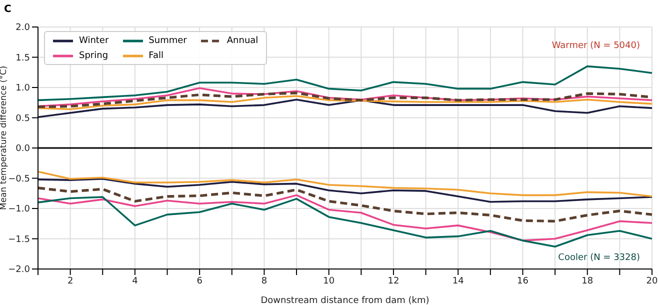 The width and height of the screenshot is (658, 305). I want to click on y-axis-title: Mean temperature difference (°C), so click(5, 138).